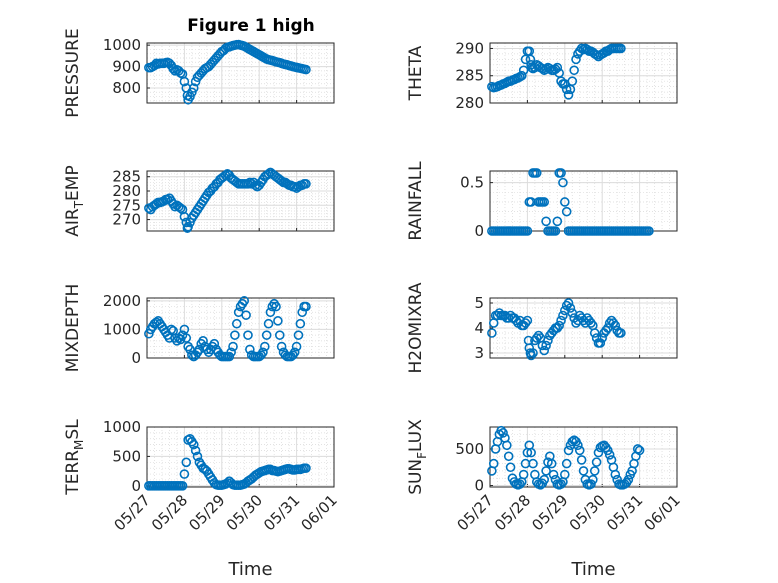  I want to click on y-axis-label: AIRTEMP, so click(74, 200).